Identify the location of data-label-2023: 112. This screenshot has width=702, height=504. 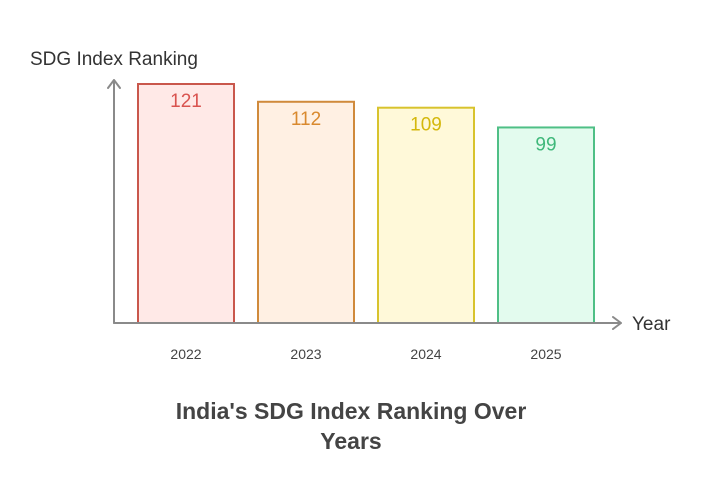
(306, 119).